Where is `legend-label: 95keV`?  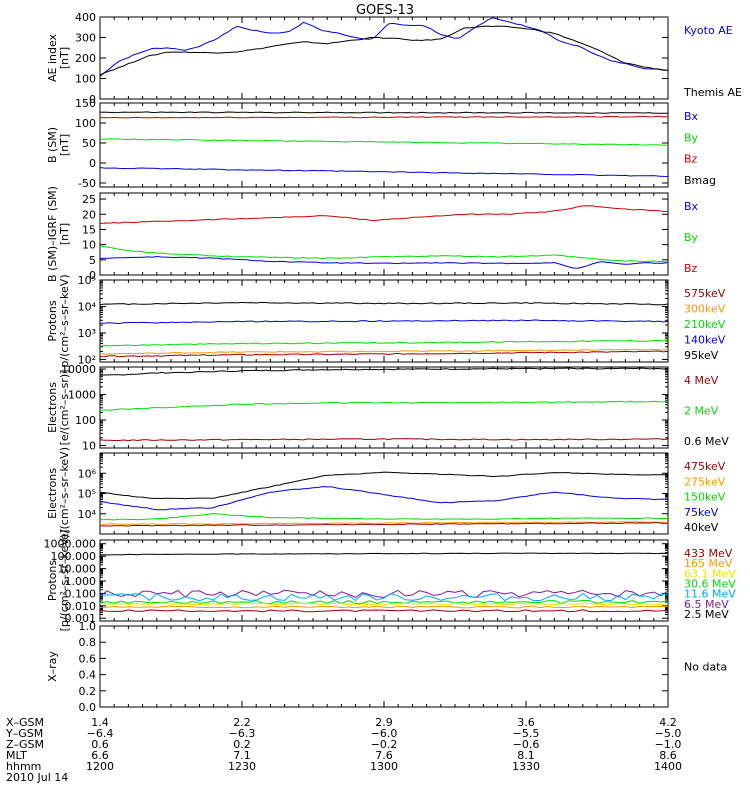 legend-label: 95keV is located at coordinates (701, 355).